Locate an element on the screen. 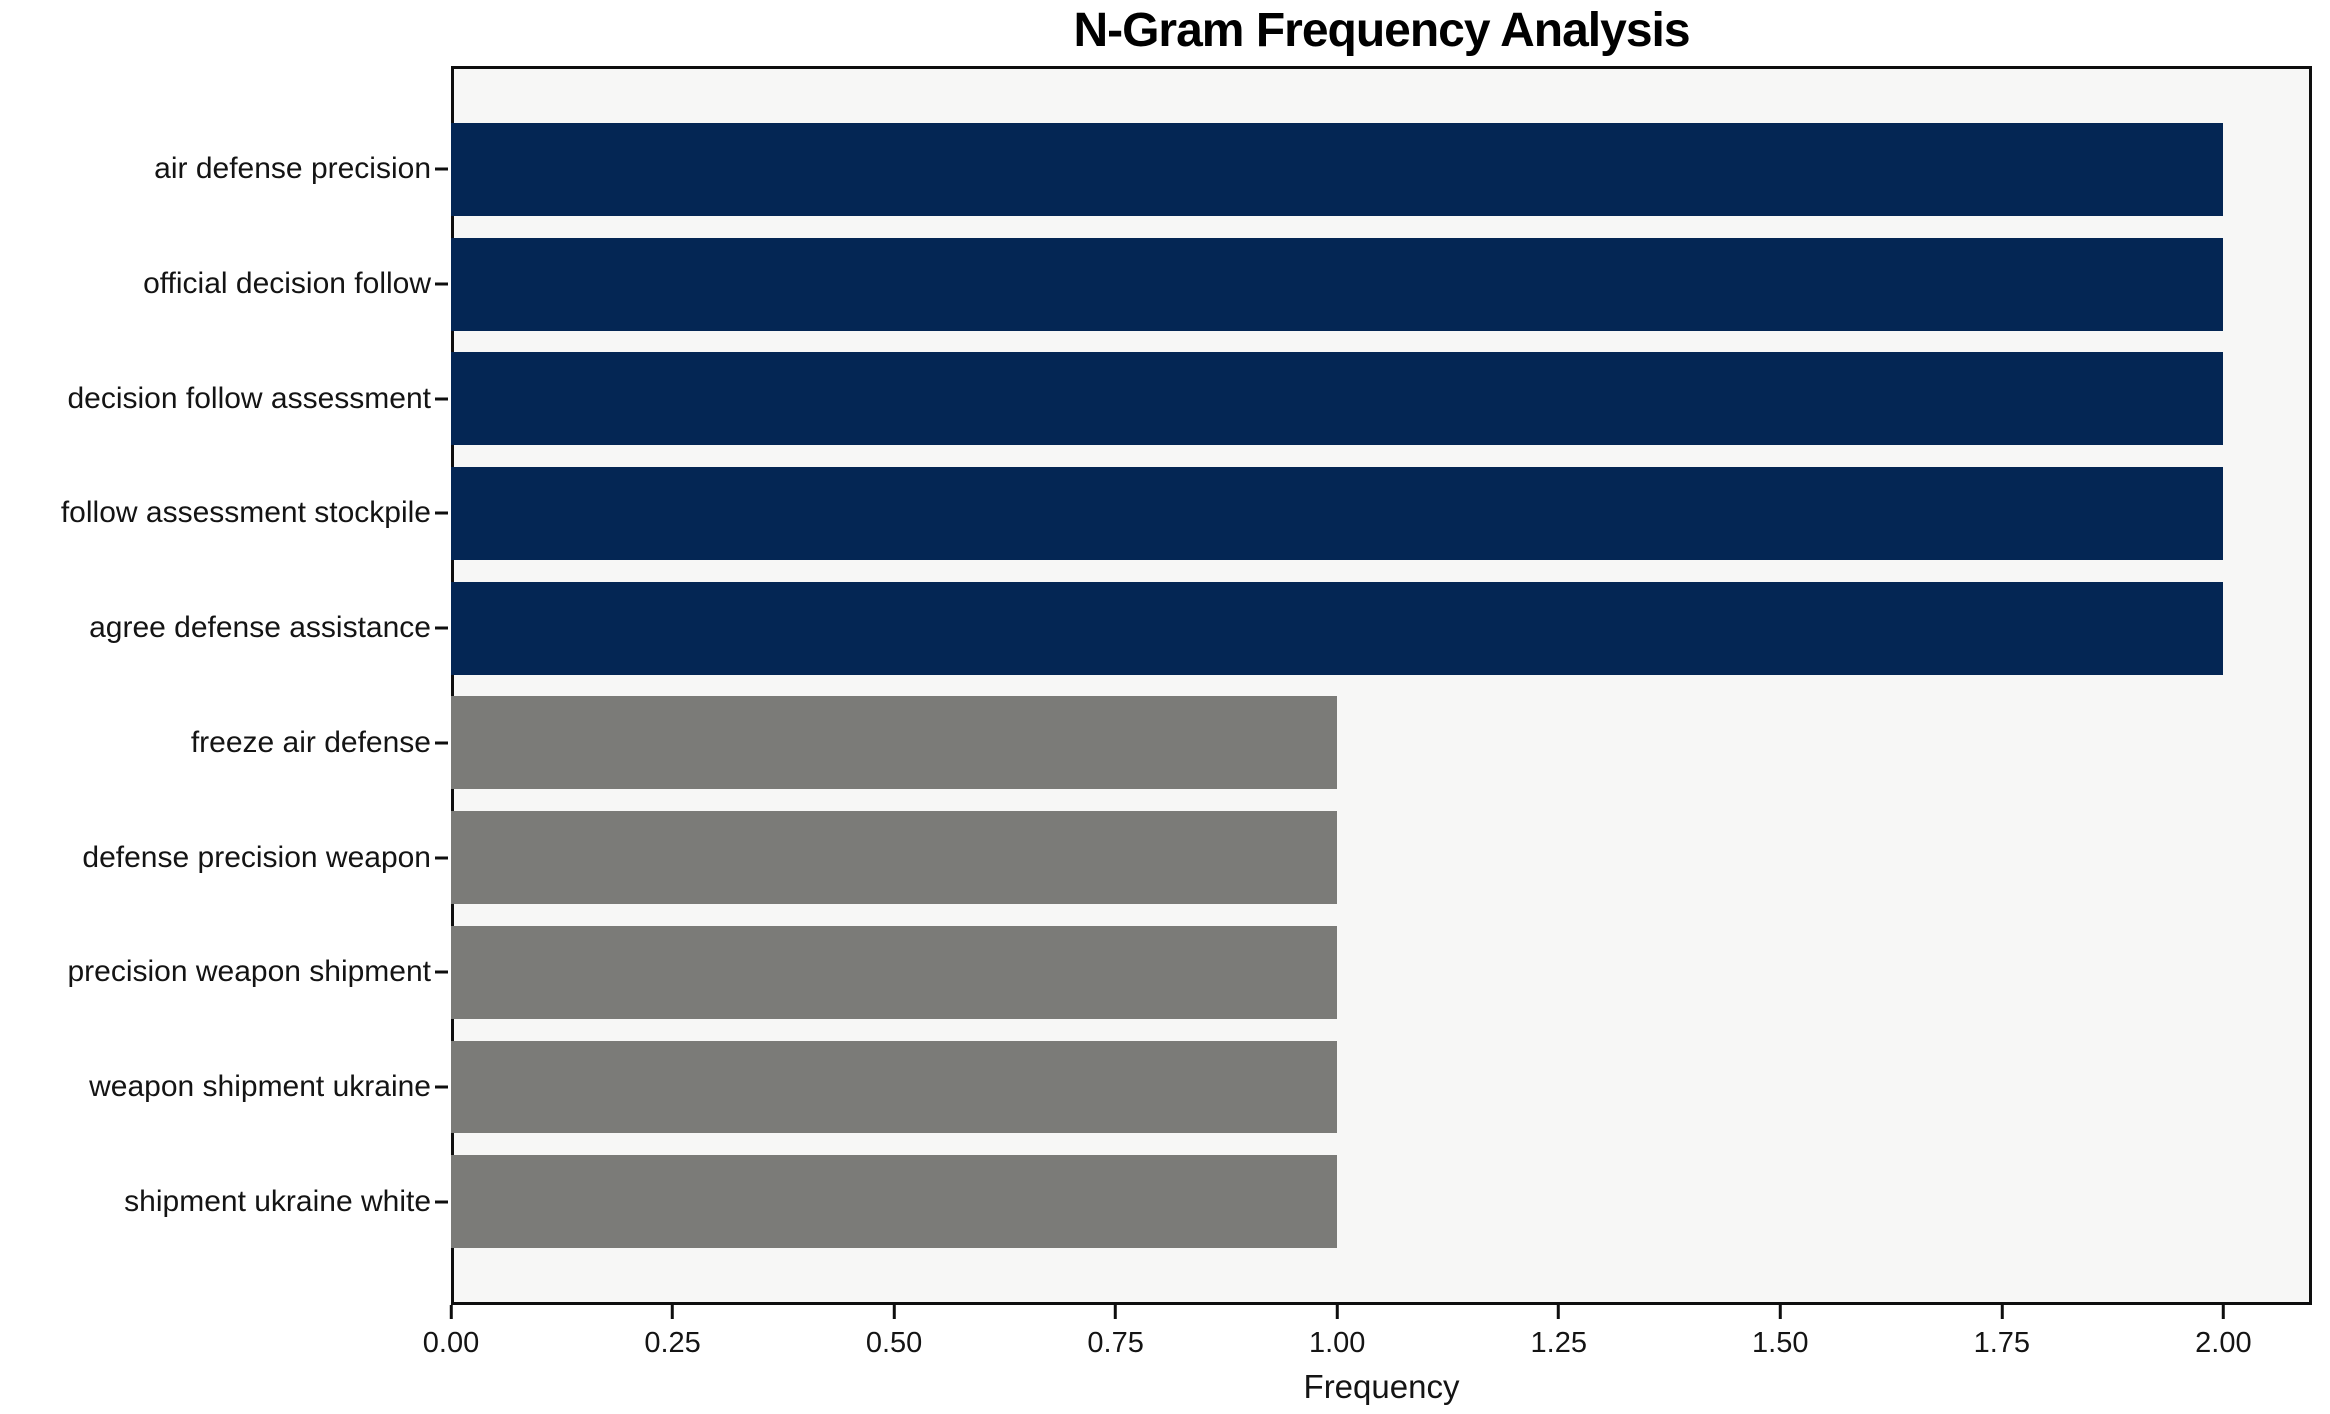 Image resolution: width=2330 pixels, height=1414 pixels. bar-row: precision weapon shipment is located at coordinates (1189, 972).